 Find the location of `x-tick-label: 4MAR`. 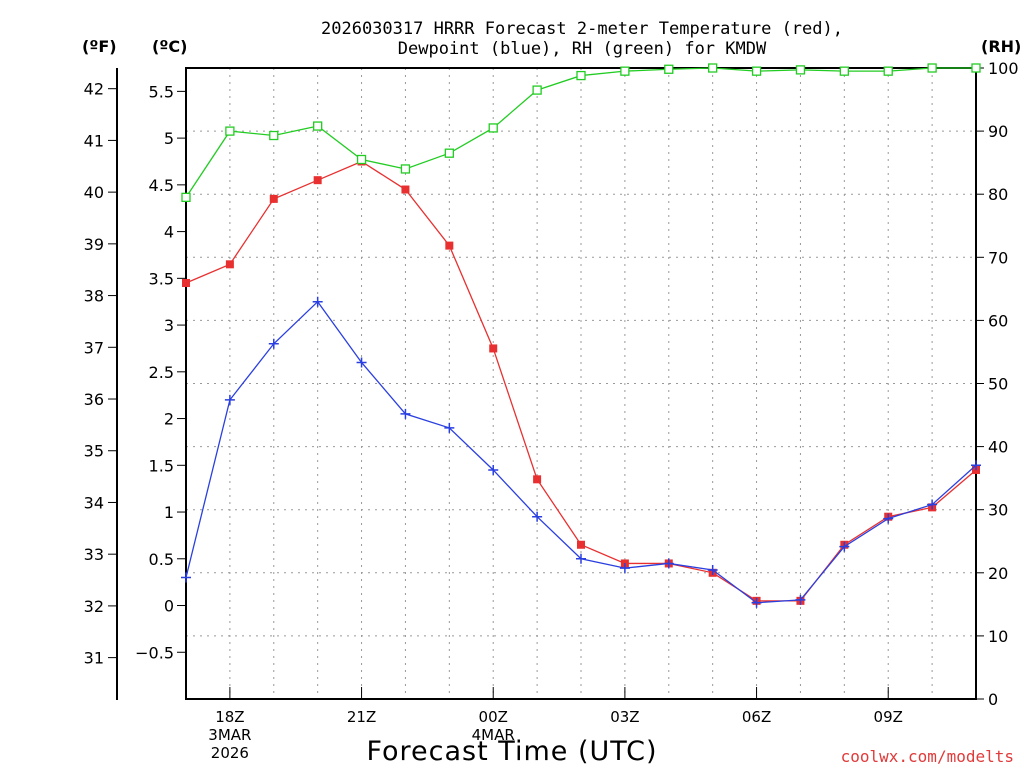

x-tick-label: 4MAR is located at coordinates (493, 735).